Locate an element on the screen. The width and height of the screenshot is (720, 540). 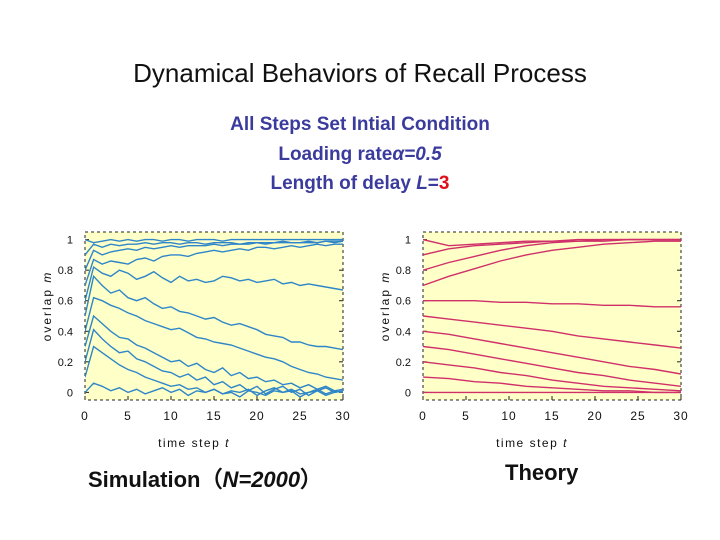
delay-eq: = is located at coordinates (433, 183).